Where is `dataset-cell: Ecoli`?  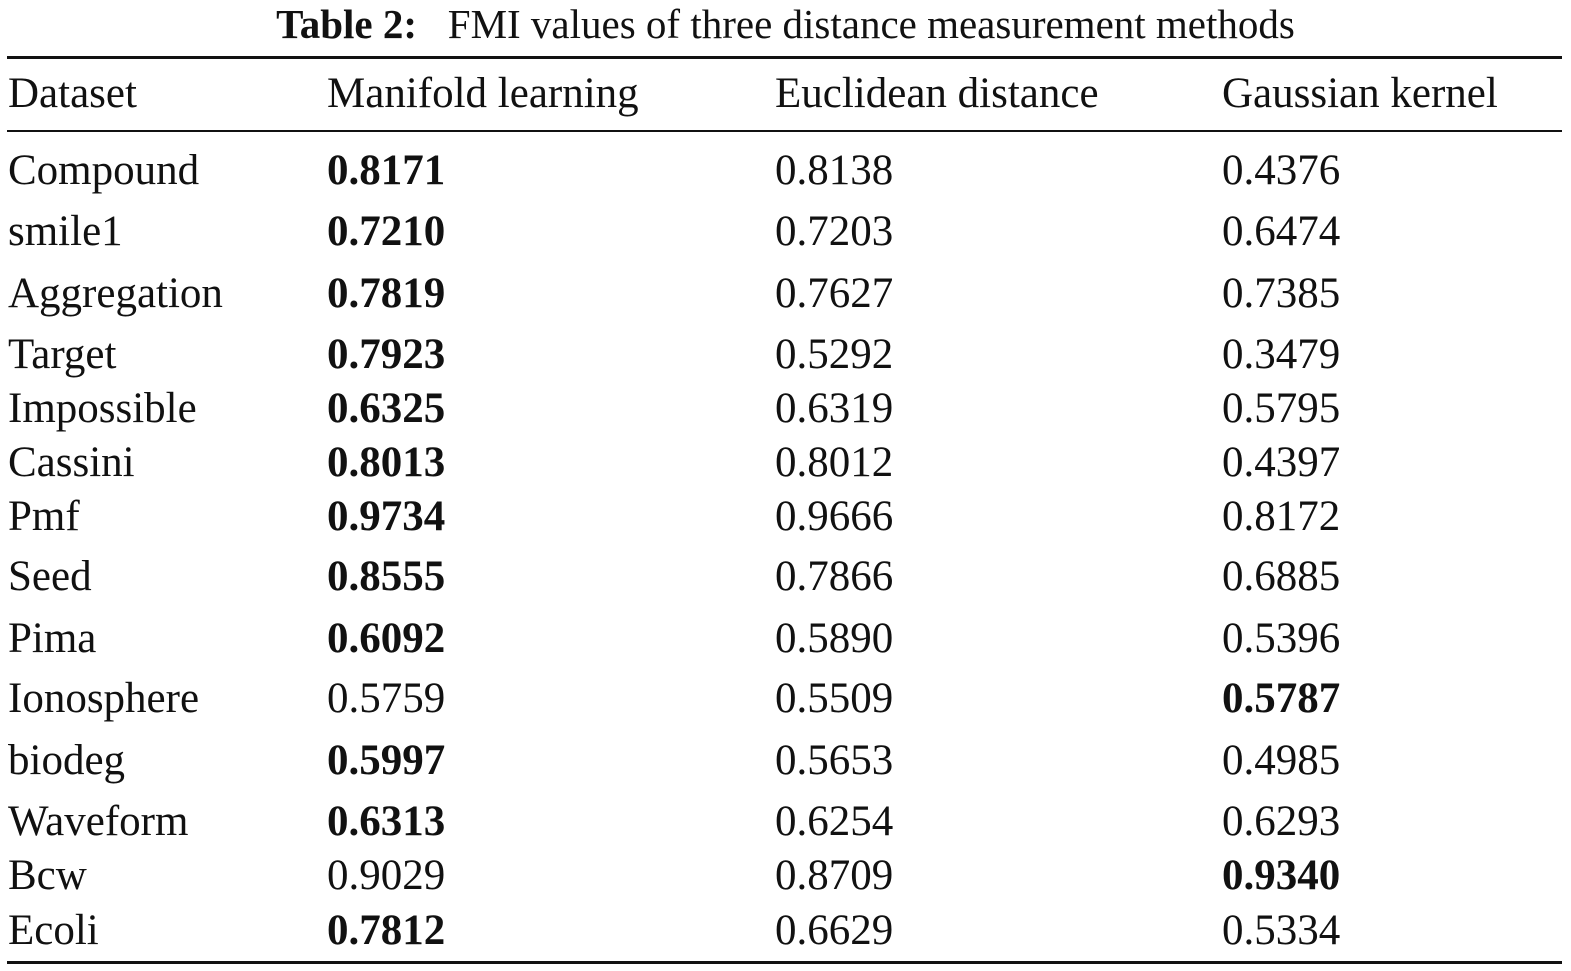
dataset-cell: Ecoli is located at coordinates (53, 930).